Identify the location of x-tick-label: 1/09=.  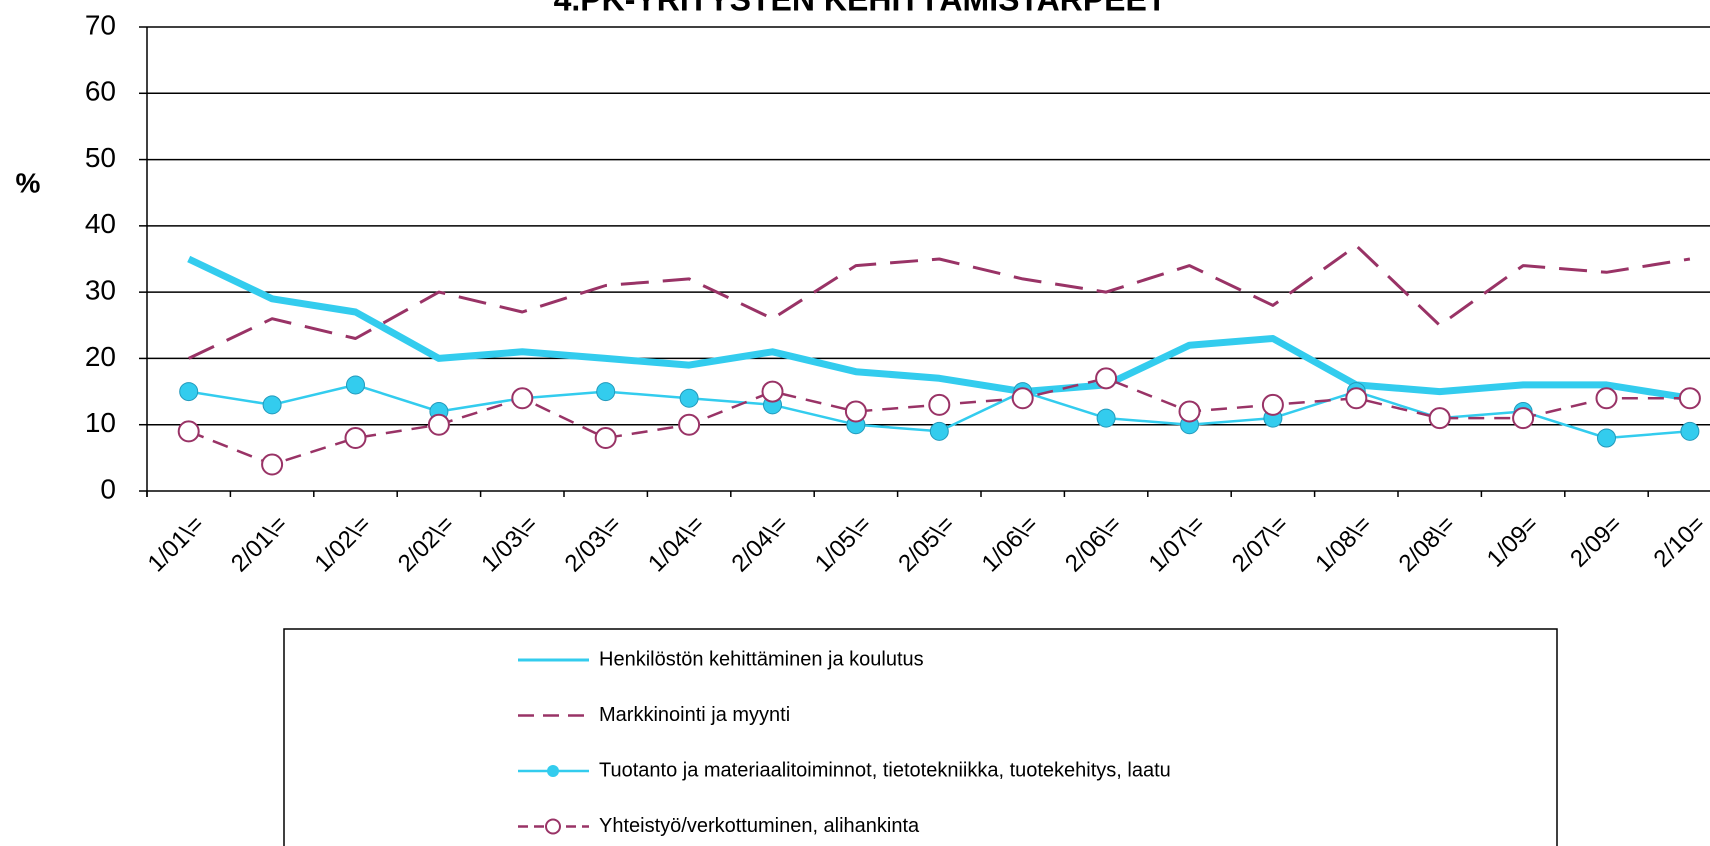
(1513, 542).